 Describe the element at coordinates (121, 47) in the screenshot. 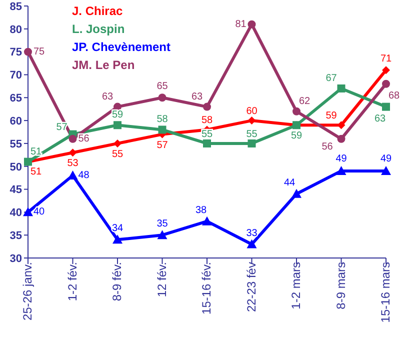

I see `text: JP. Chevènement` at that location.